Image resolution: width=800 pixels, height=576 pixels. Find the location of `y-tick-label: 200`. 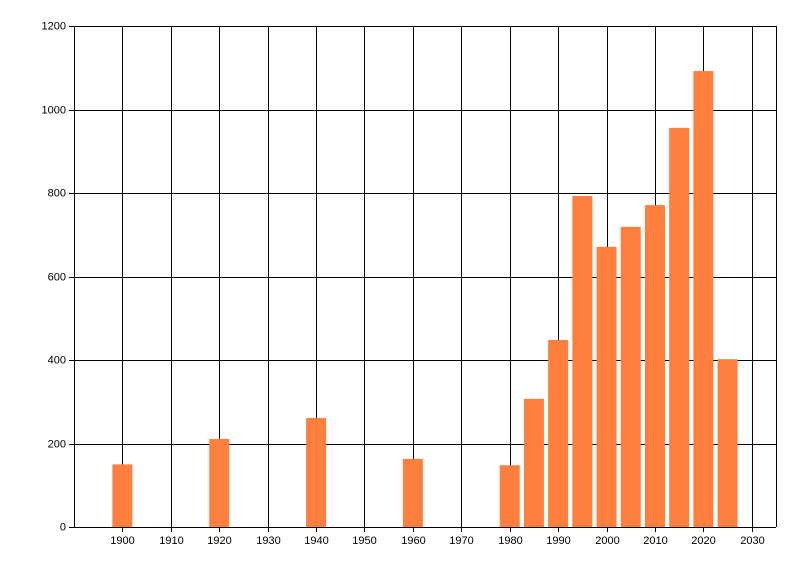

y-tick-label: 200 is located at coordinates (57, 444).